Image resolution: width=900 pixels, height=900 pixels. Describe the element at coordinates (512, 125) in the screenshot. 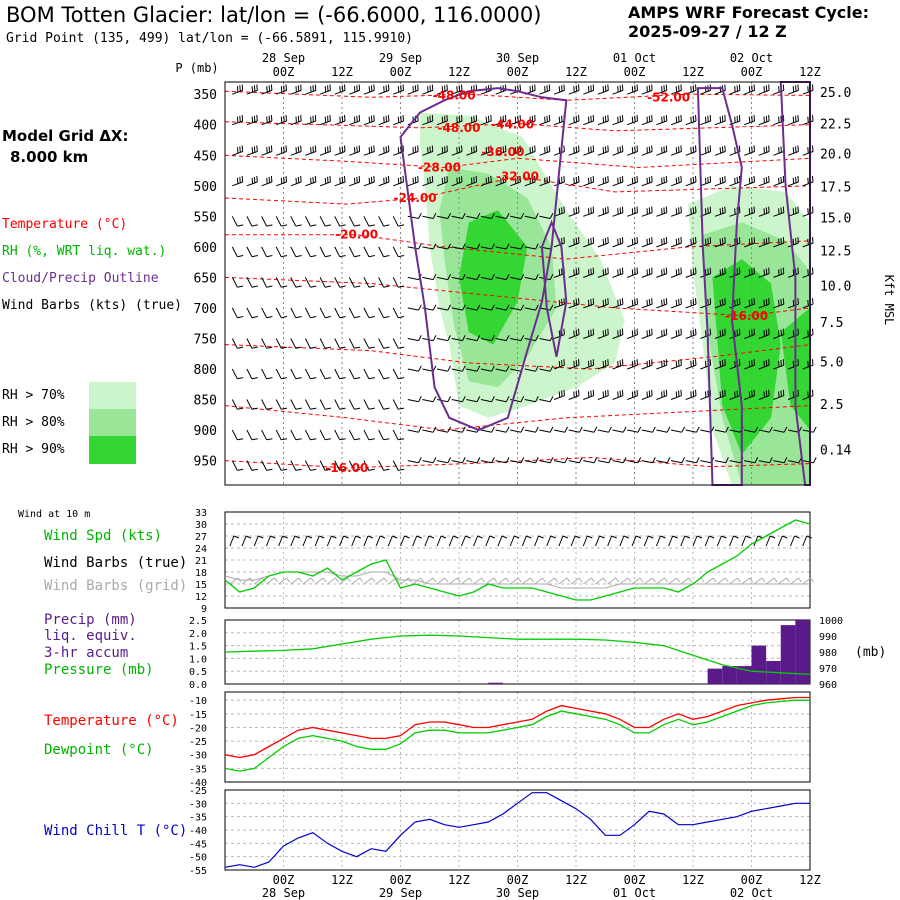

I see `temperature-contour-label: -44.00` at that location.